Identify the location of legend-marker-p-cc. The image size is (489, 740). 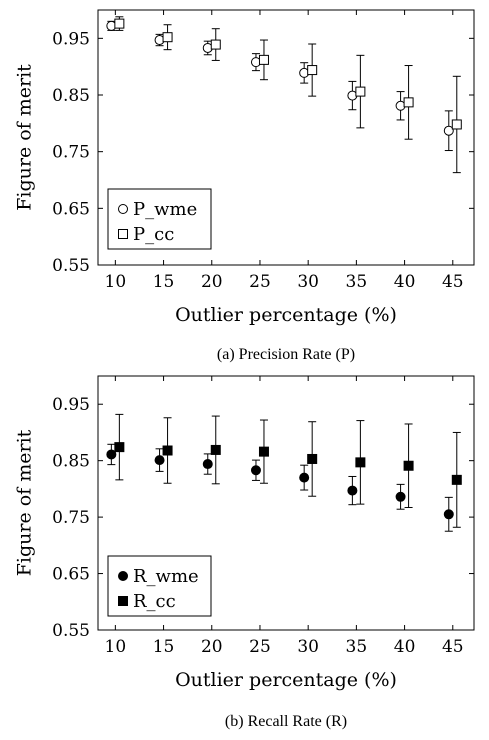
(123, 234).